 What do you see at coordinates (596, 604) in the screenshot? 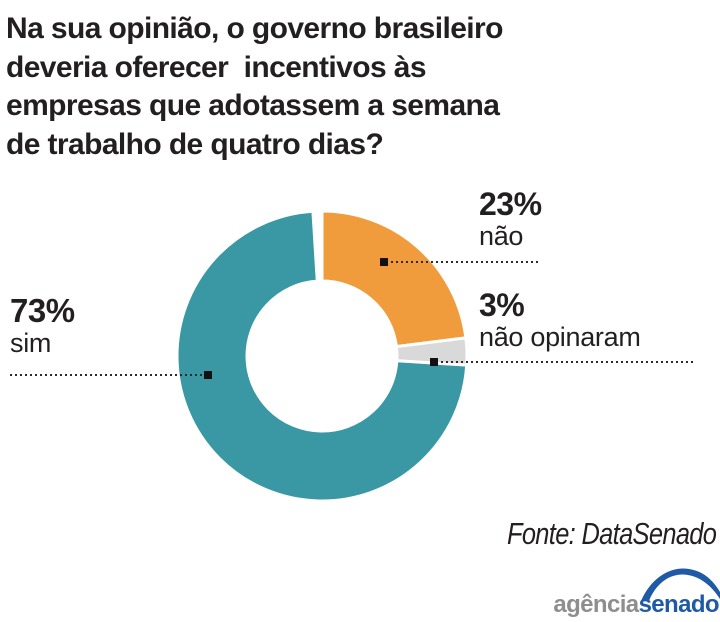
I see `logo-agencia-text: agência` at bounding box center [596, 604].